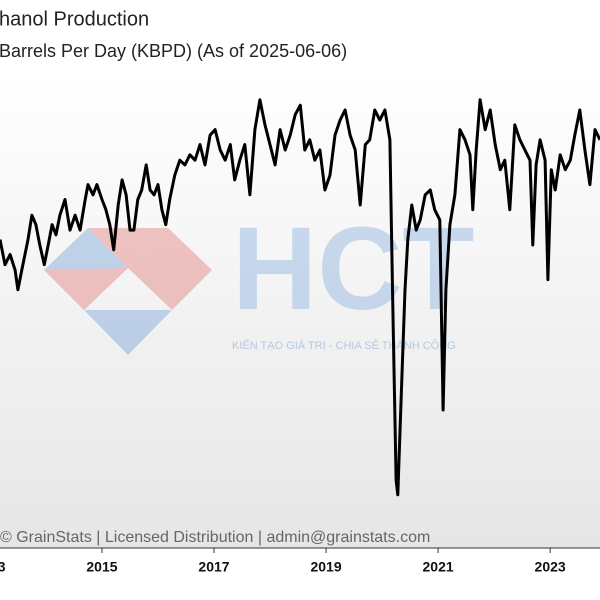  I want to click on x-tick-label: 2023, so click(550, 567).